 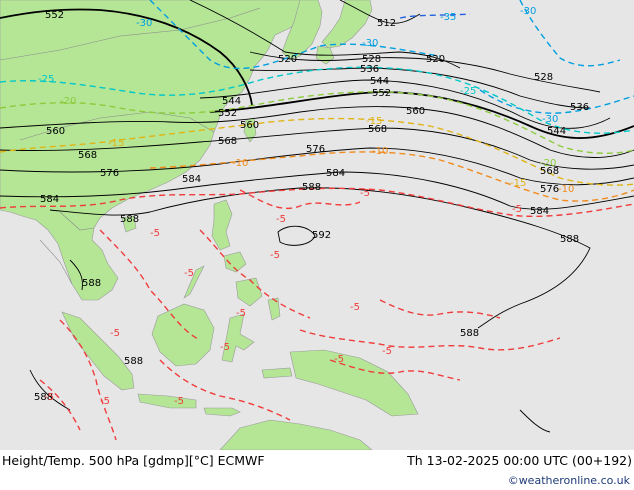 I want to click on height-label: 576, so click(x=315, y=149).